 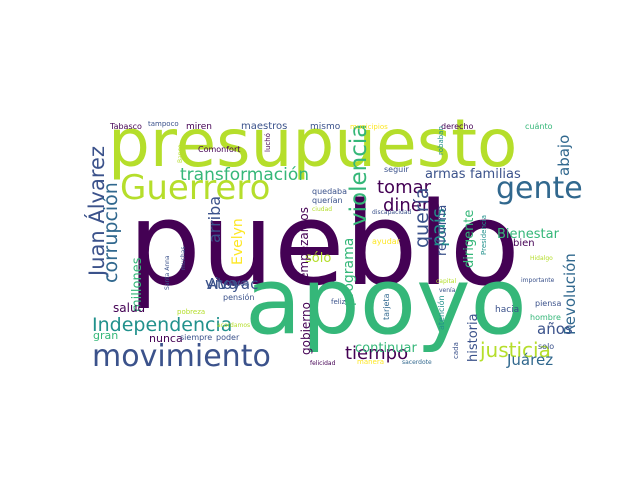 I want to click on cloud-word-manera: manera, so click(x=370, y=362).